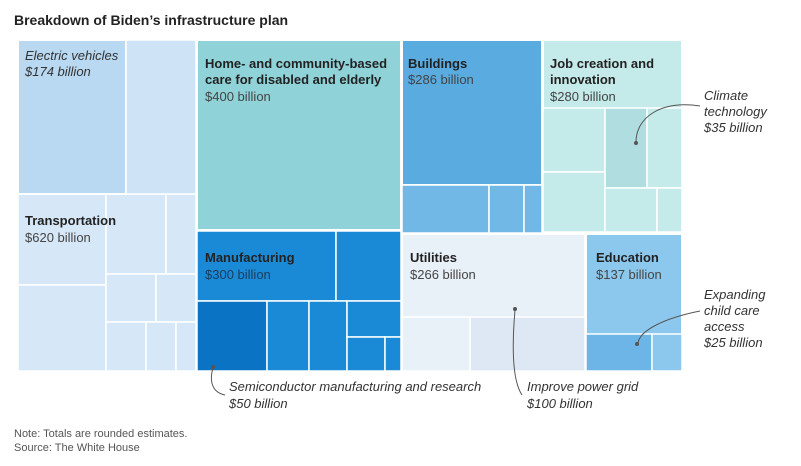  Describe the element at coordinates (296, 63) in the screenshot. I see `care-name-line1: Home- and community-based` at that location.